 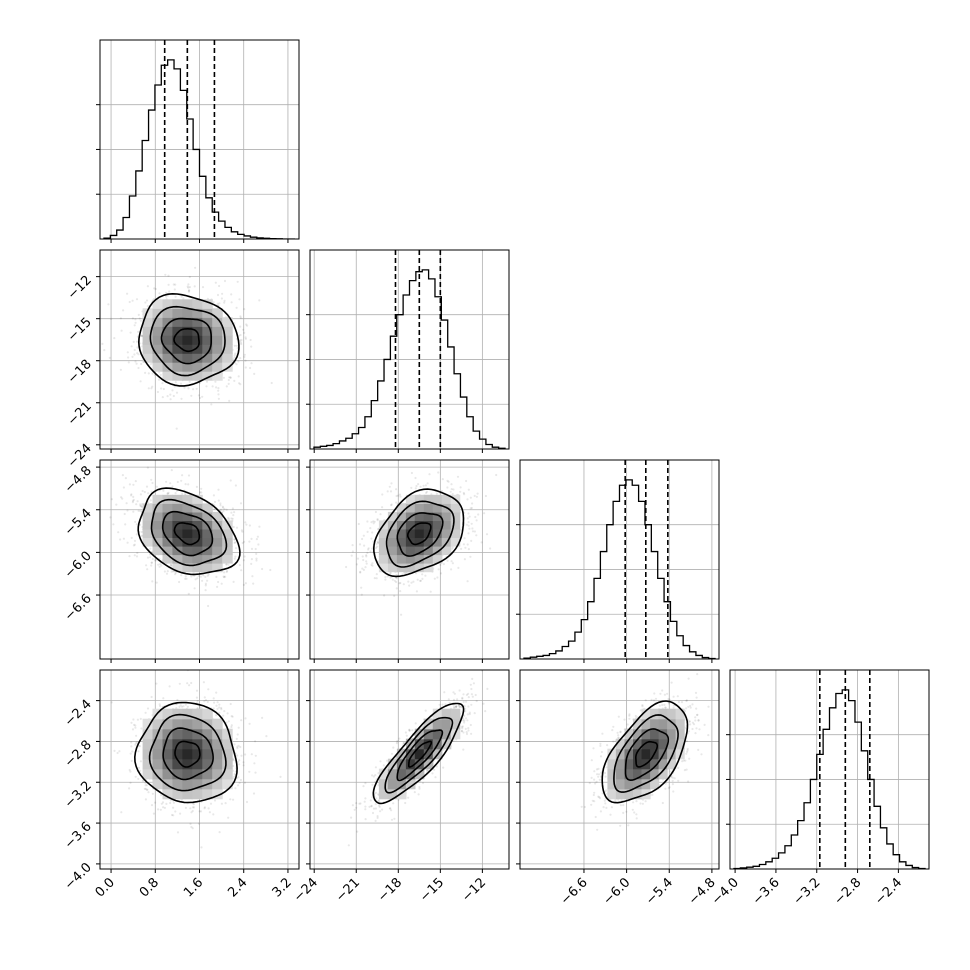 I want to click on x-tick-label: −6.6, so click(x=574, y=891).